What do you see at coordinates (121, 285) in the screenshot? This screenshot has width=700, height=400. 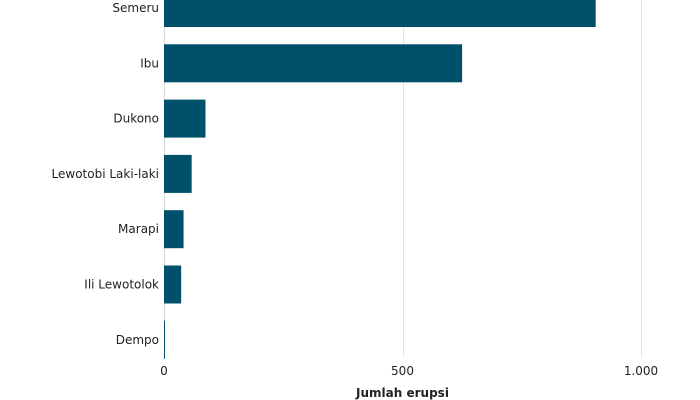 I see `category-label: Ili Lewotolok` at bounding box center [121, 285].